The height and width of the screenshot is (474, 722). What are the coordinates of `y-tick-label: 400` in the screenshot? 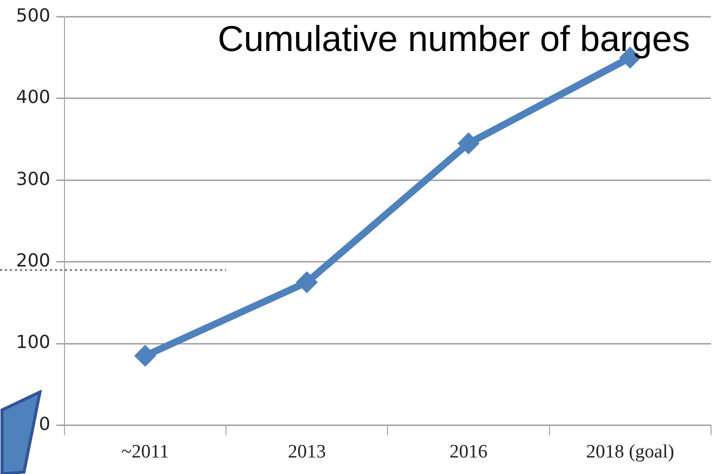 It's located at (33, 97).